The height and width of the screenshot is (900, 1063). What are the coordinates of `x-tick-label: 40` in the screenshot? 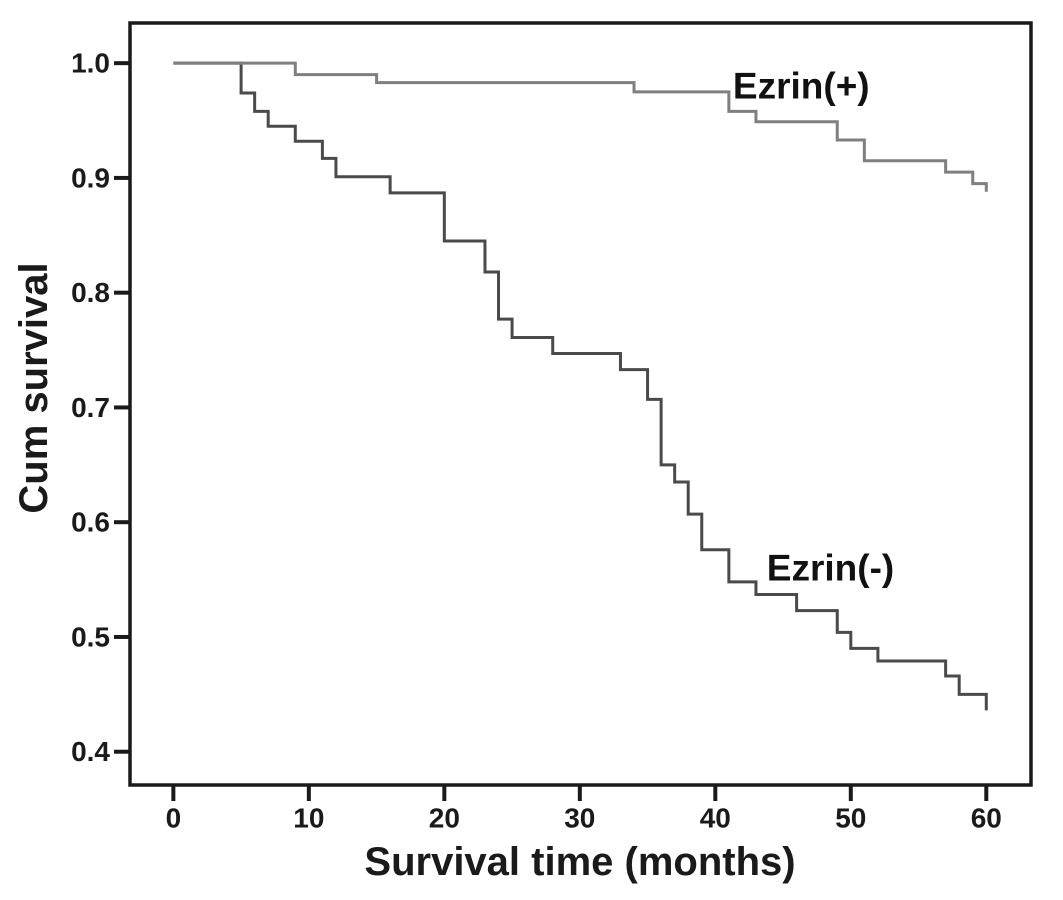 It's located at (715, 818).